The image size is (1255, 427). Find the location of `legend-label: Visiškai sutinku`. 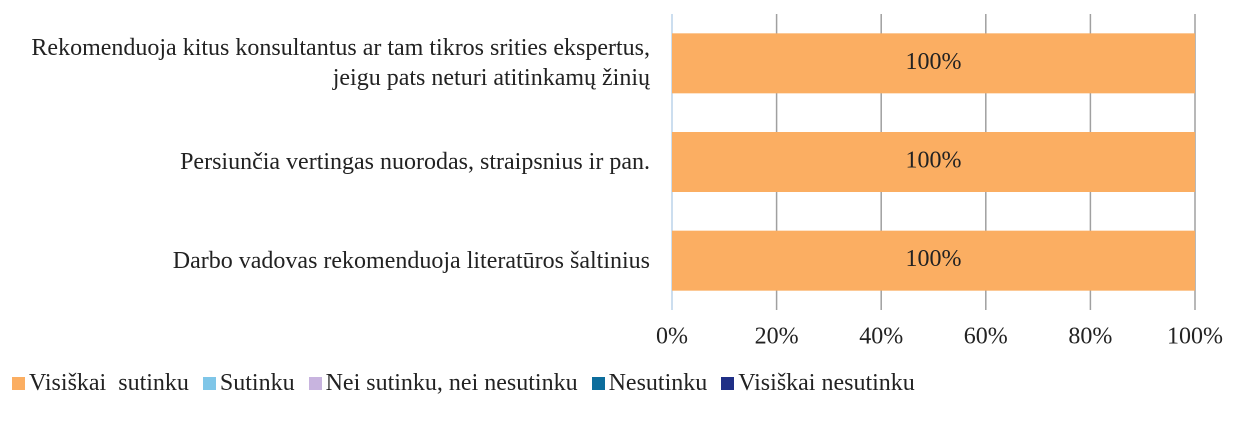

legend-label: Visiškai sutinku is located at coordinates (109, 383).